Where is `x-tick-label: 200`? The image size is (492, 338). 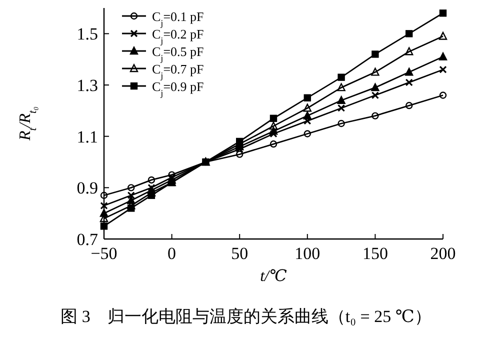
x-tick-label: 200 is located at coordinates (443, 253).